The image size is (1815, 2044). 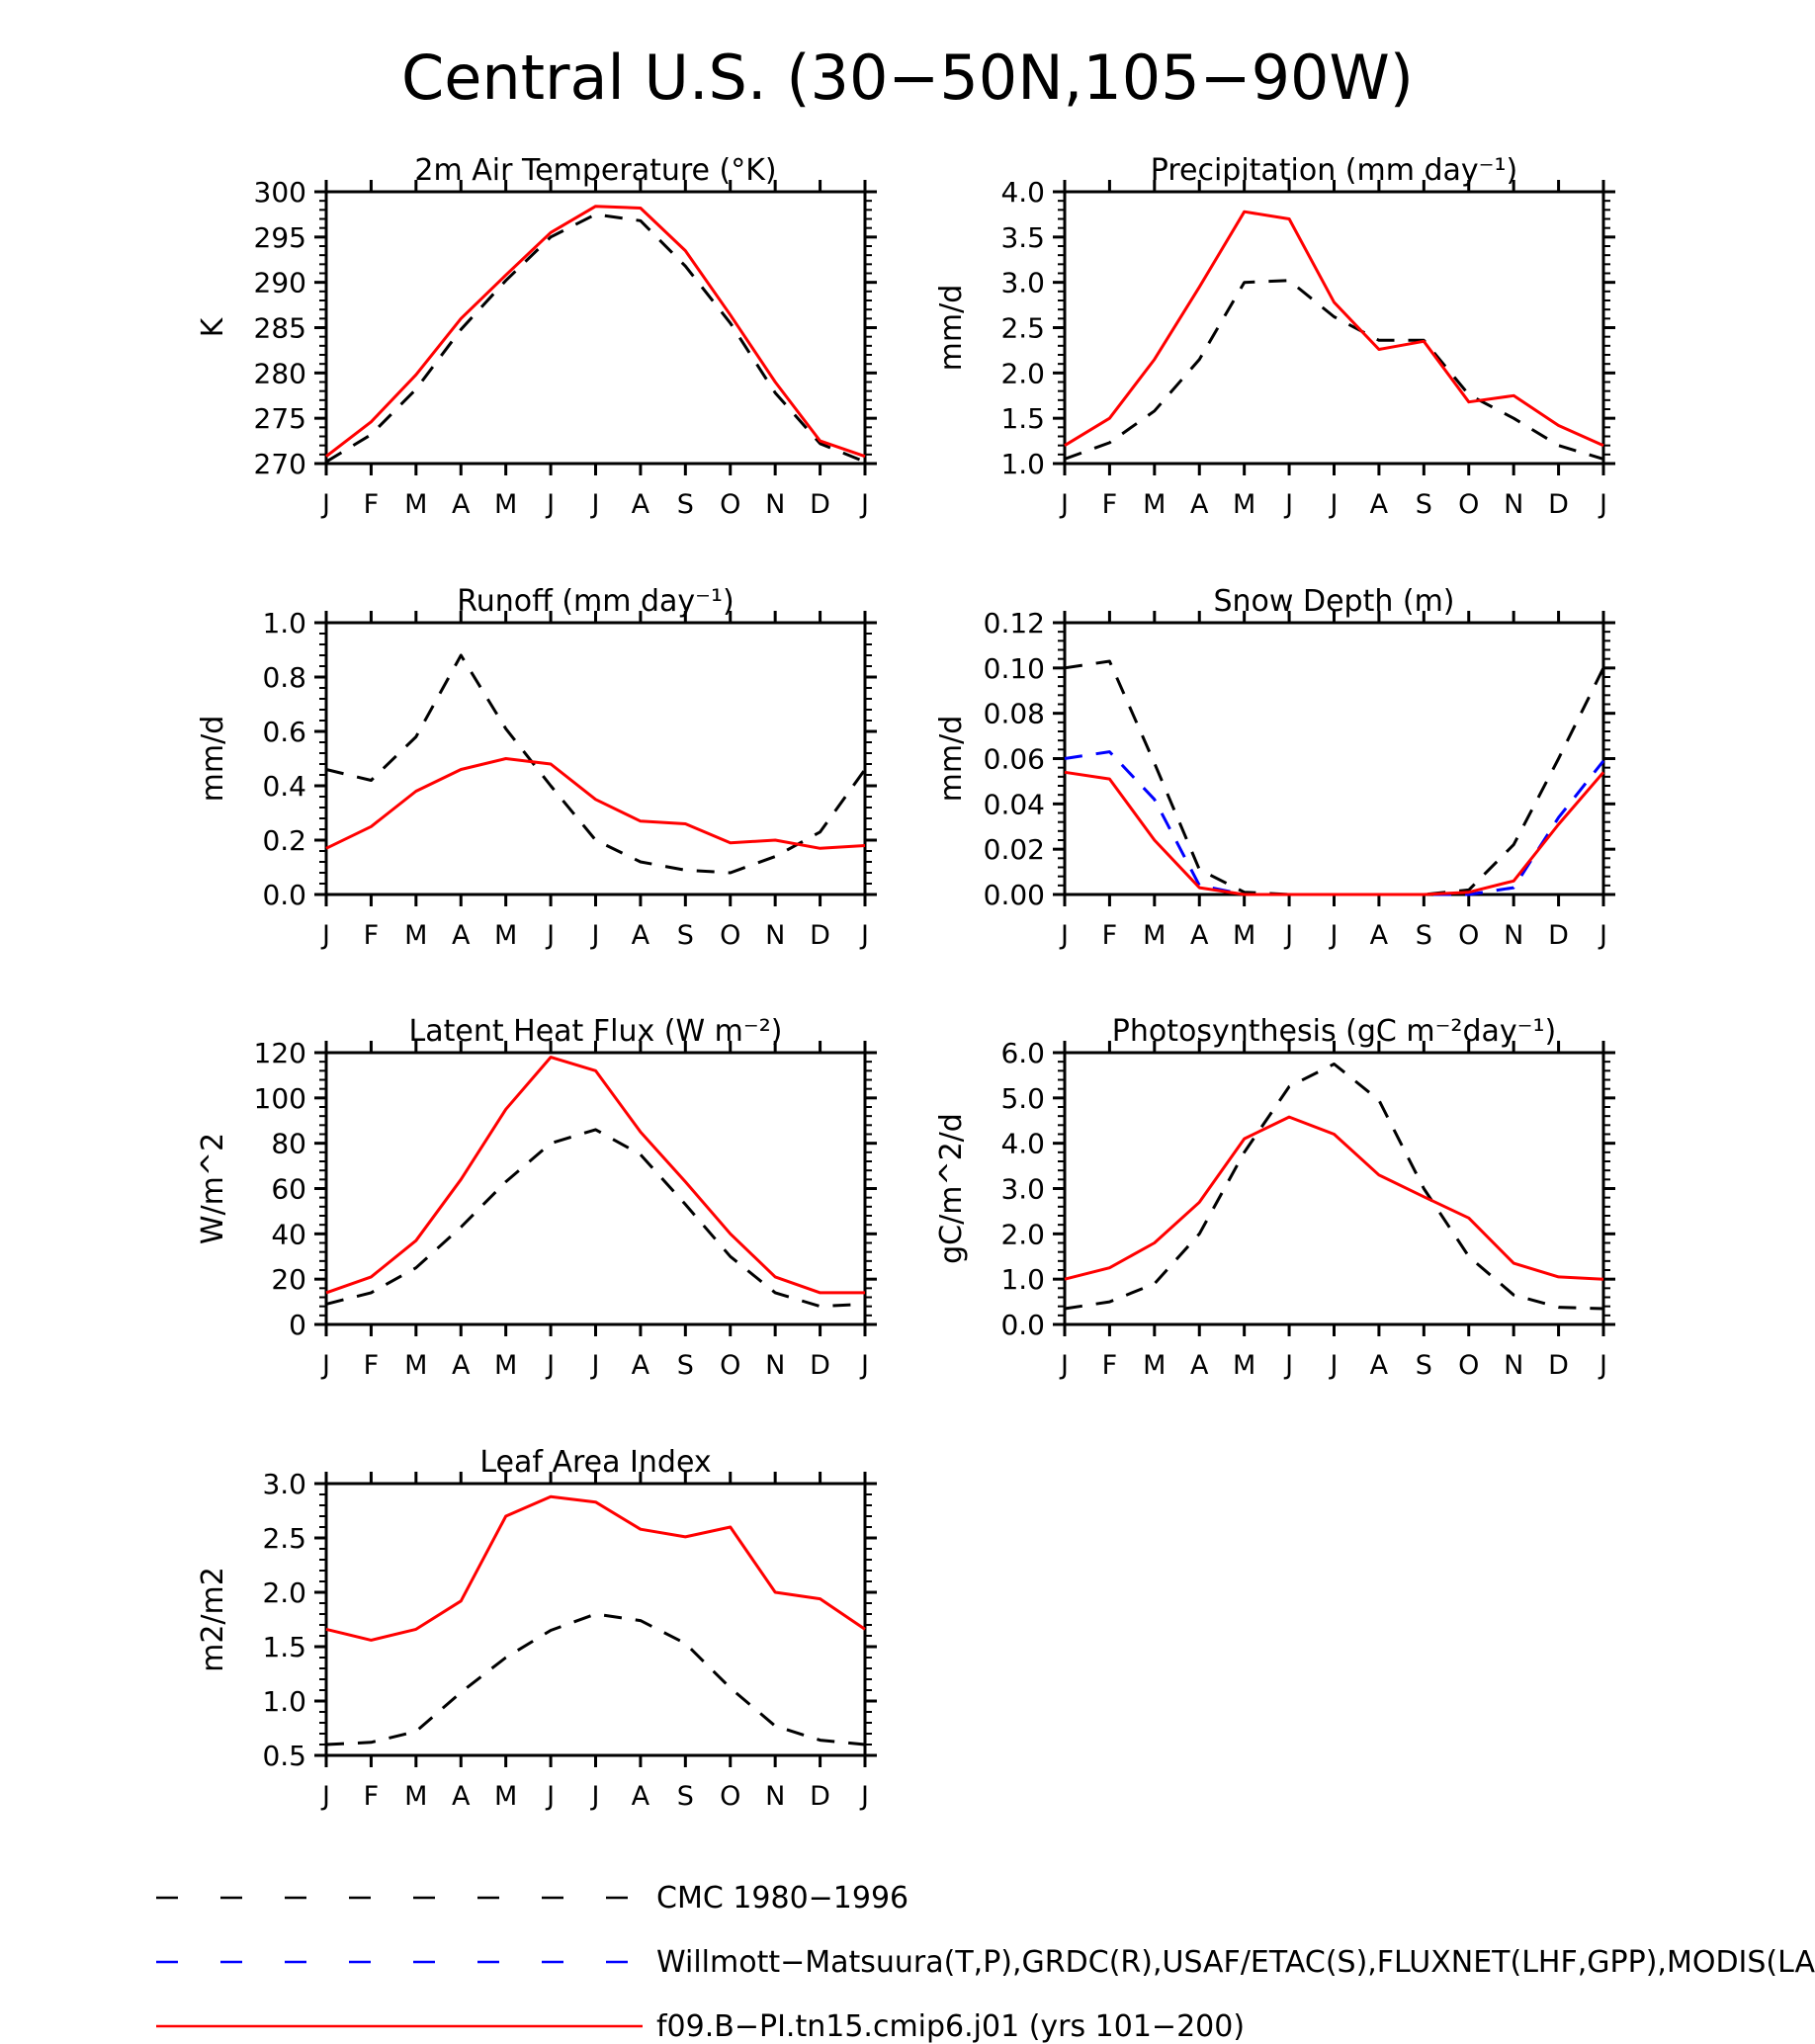 What do you see at coordinates (280, 1098) in the screenshot?
I see `y-tick-label: 100` at bounding box center [280, 1098].